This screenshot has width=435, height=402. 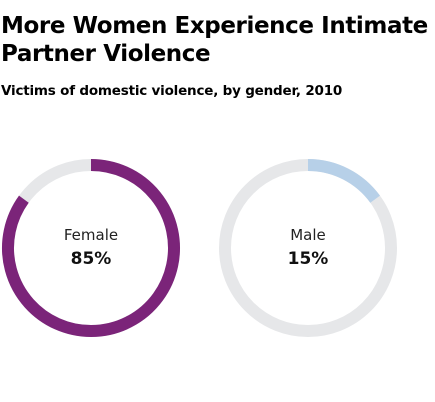 I want to click on donut-value-female: 85%, so click(x=91, y=259).